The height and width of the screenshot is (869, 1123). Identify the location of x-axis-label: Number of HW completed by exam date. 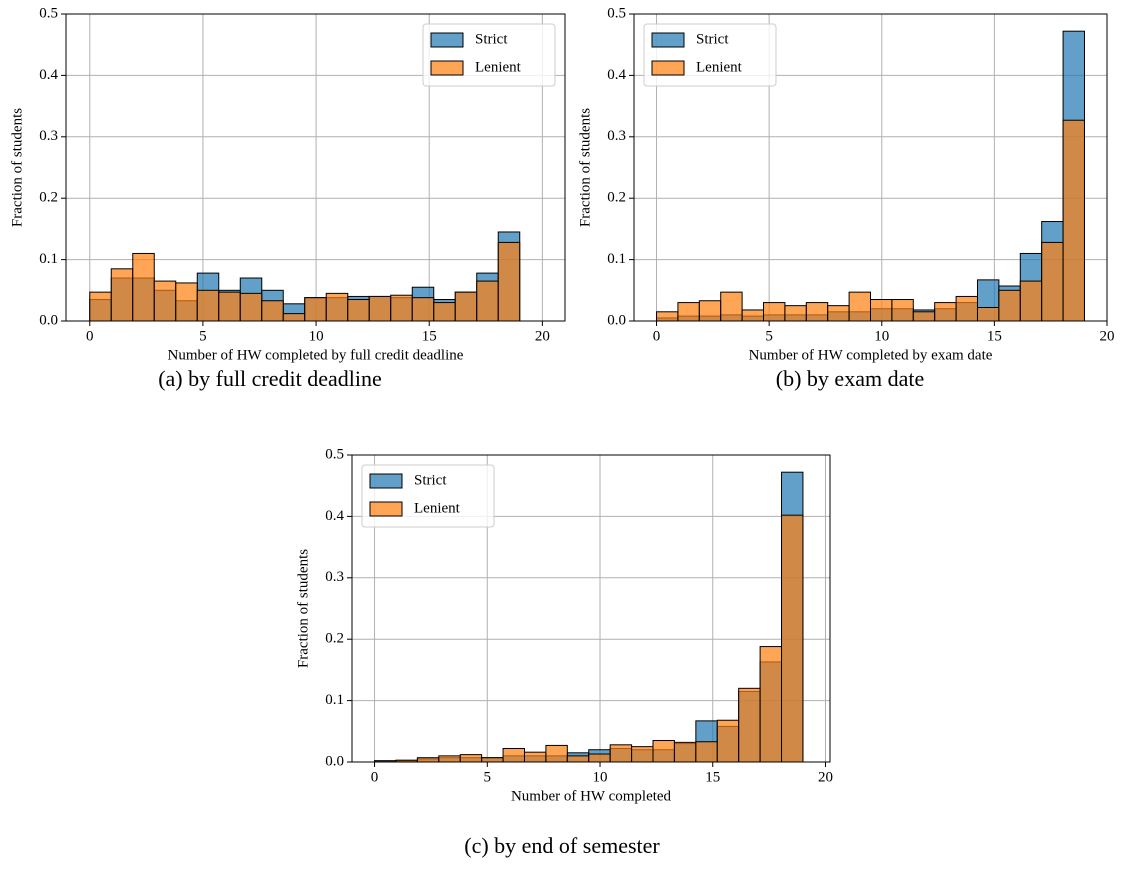
(871, 355).